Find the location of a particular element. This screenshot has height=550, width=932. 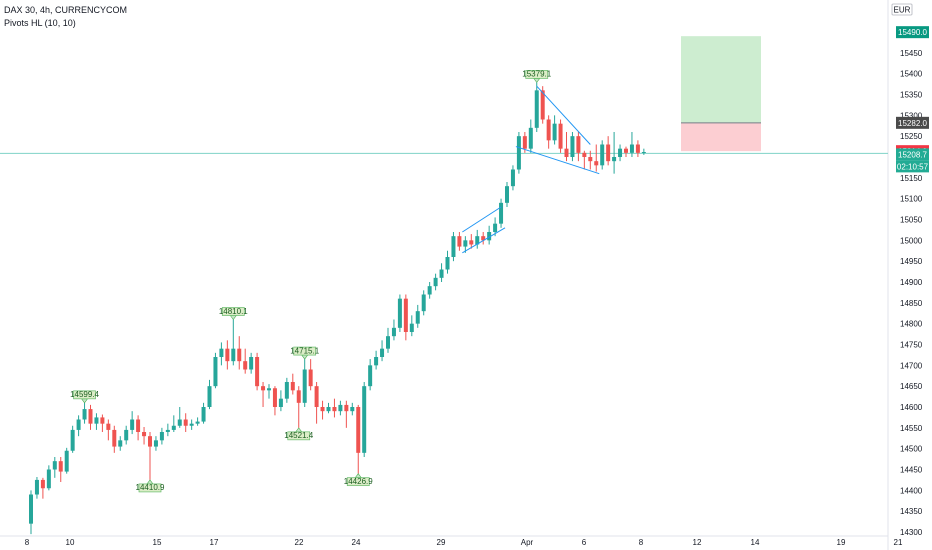

pivot-value: 14810.1 is located at coordinates (233, 311).